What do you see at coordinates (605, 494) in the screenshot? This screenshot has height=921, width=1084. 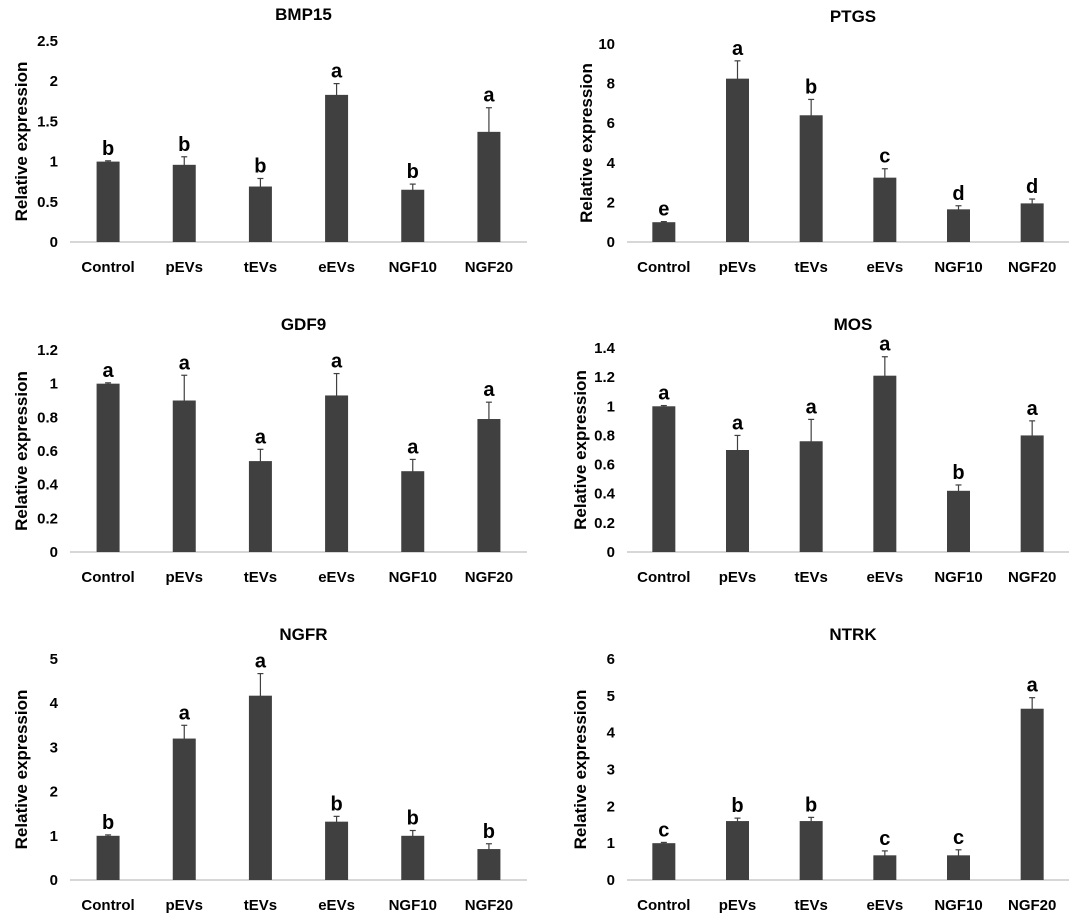 I see `y-tick-label: 0.4` at bounding box center [605, 494].